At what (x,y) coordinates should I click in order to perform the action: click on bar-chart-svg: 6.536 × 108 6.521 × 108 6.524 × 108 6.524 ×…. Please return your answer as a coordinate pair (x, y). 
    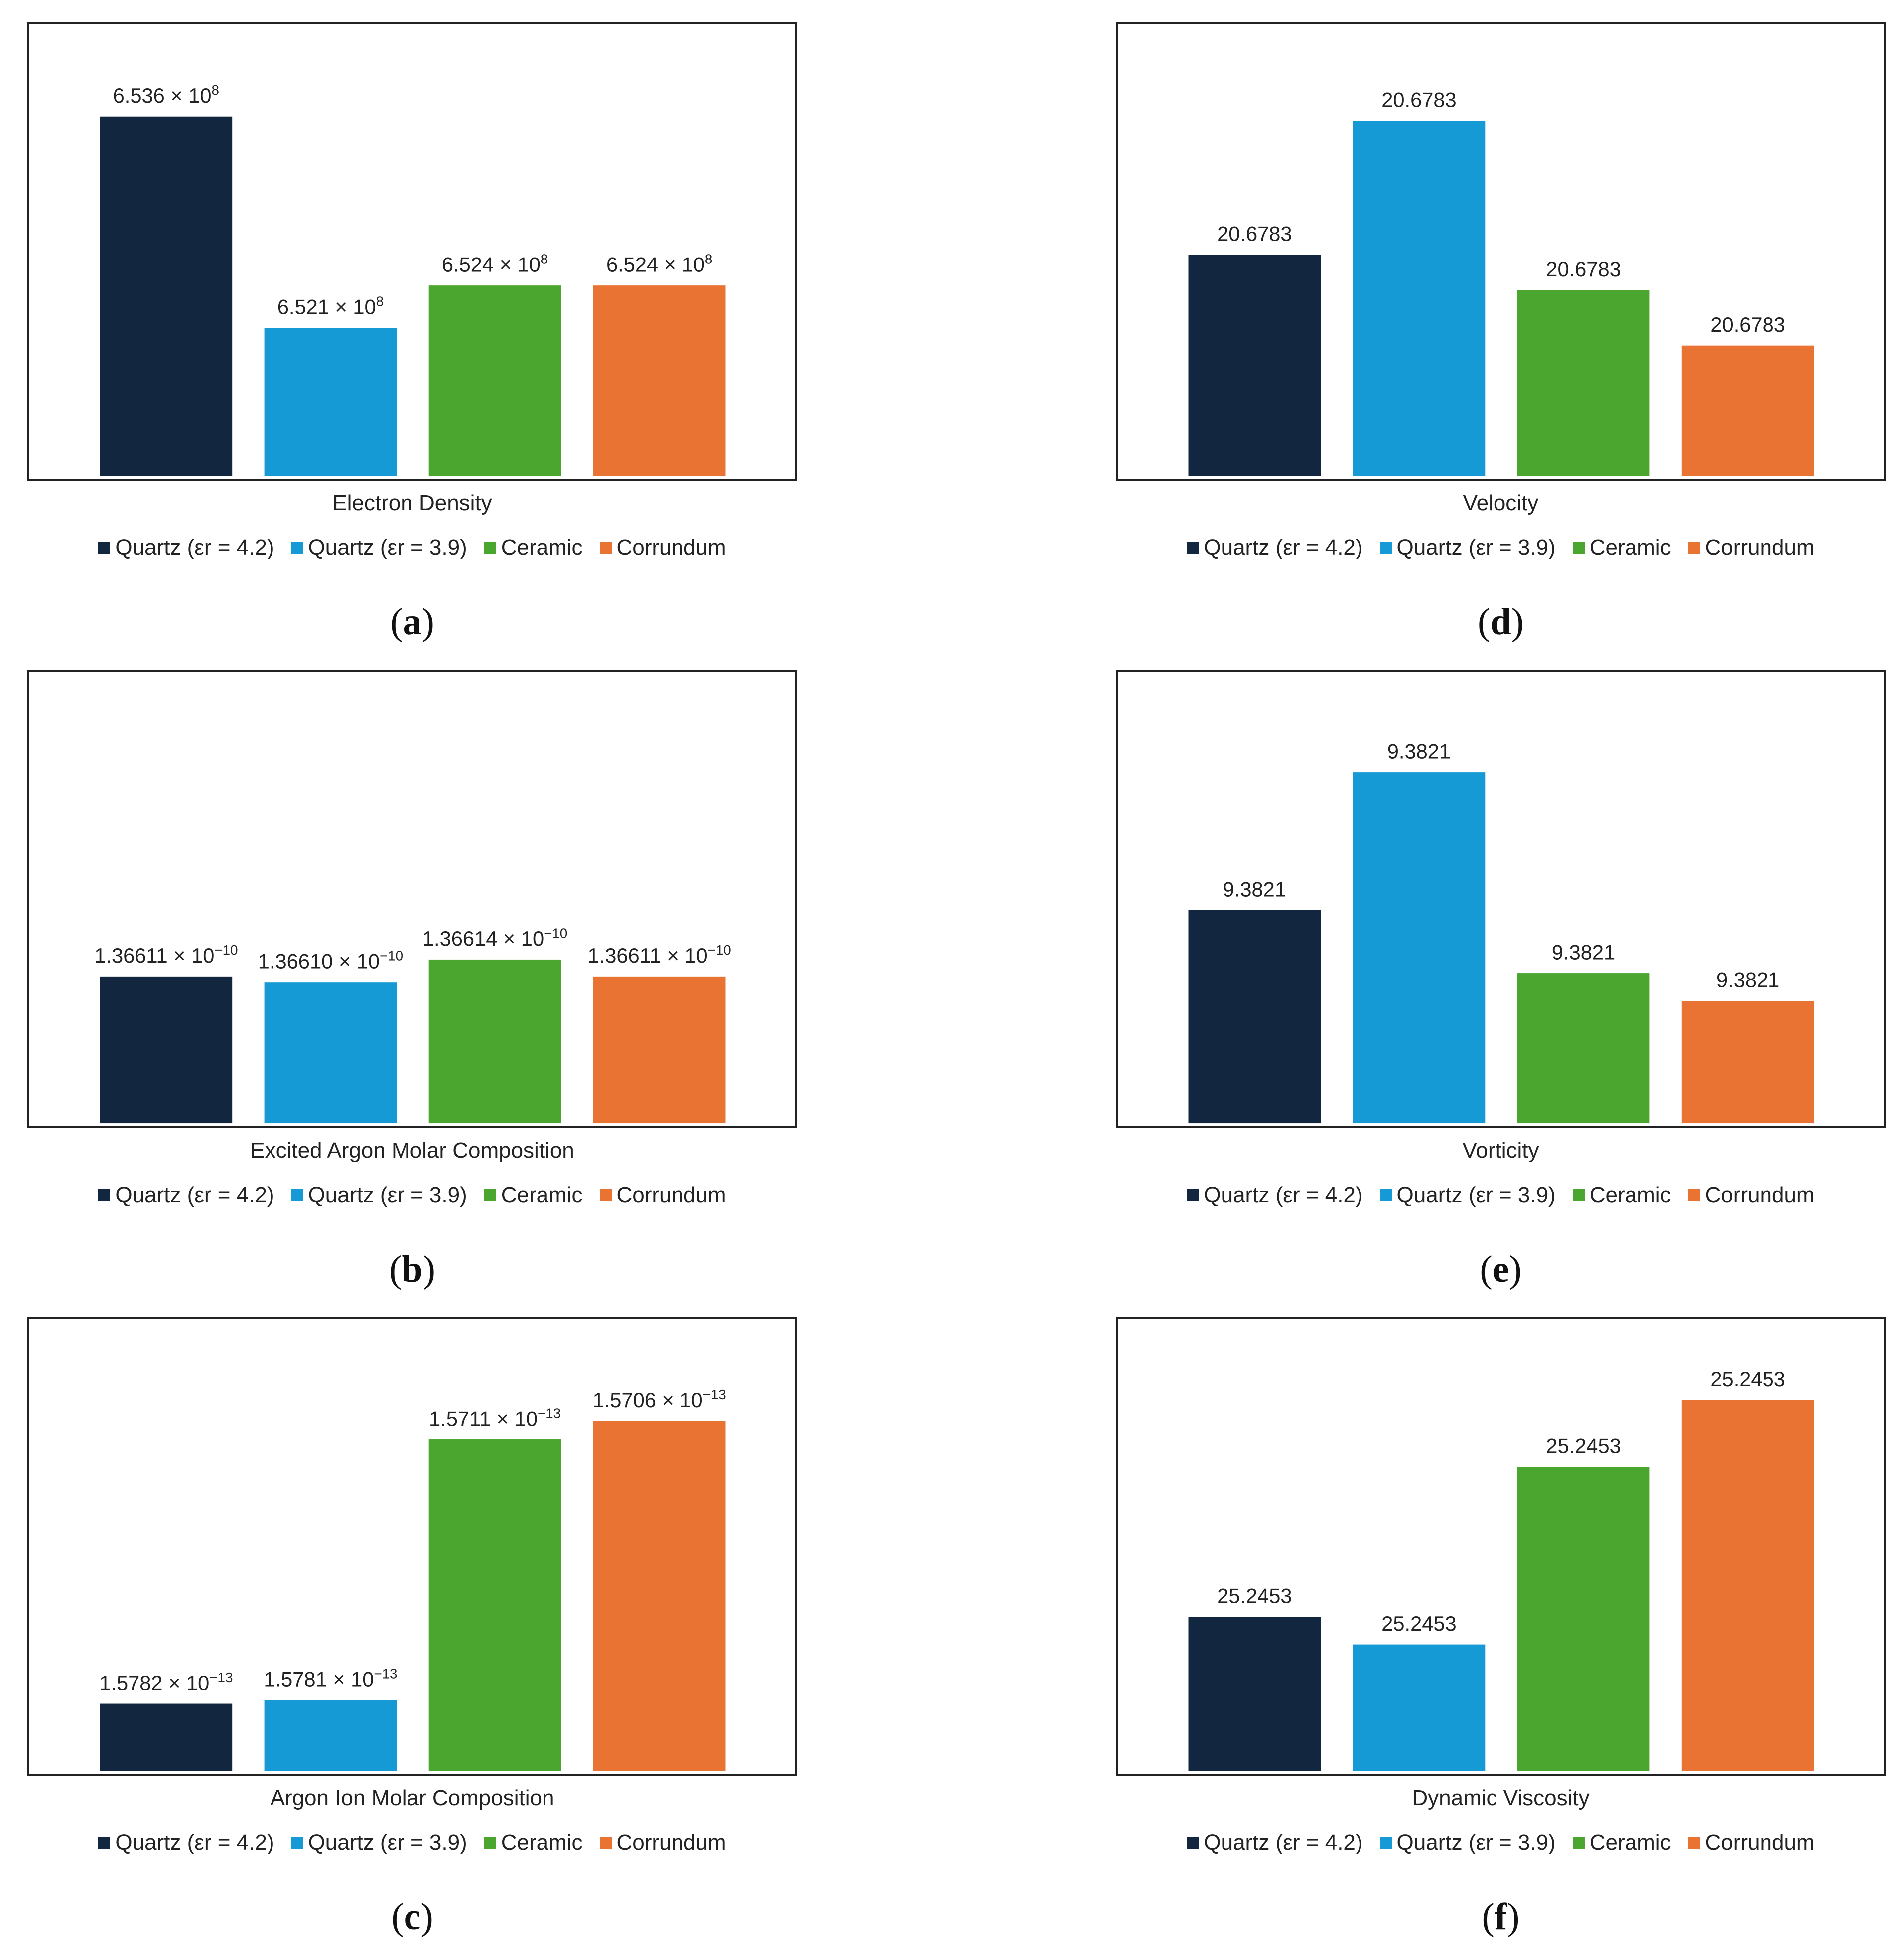
    Looking at the image, I should click on (413, 279).